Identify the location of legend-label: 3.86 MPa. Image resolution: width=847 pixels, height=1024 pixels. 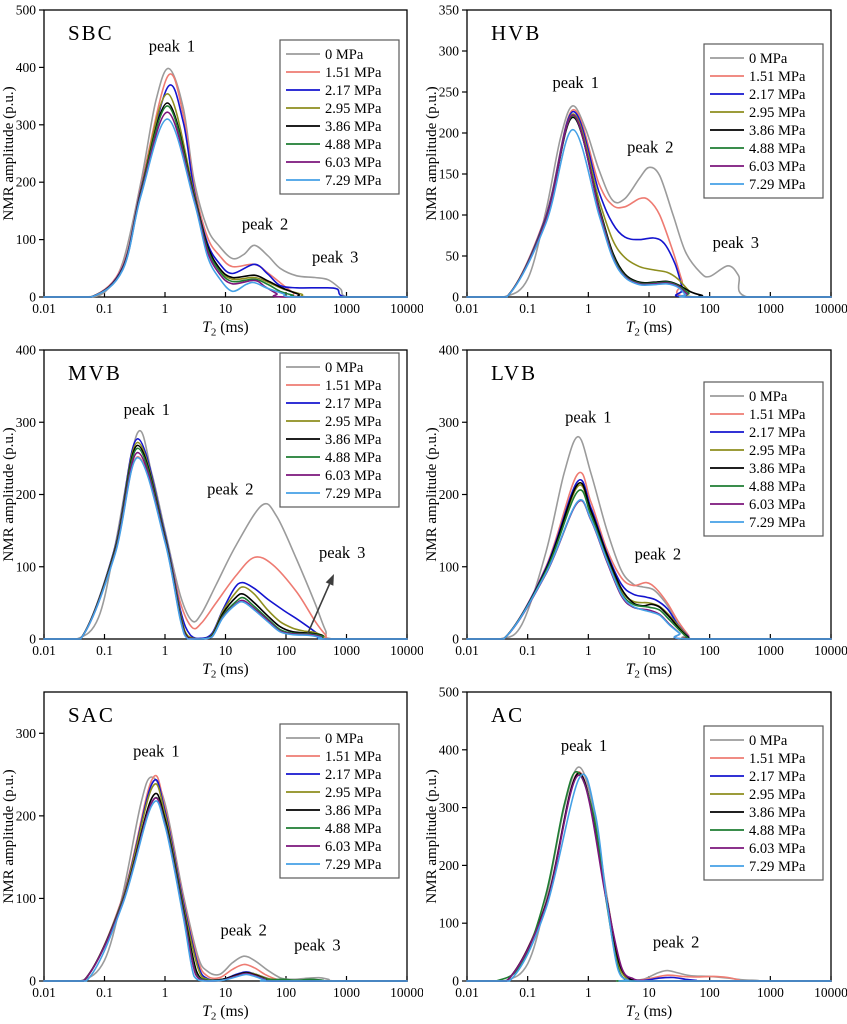
(353, 440).